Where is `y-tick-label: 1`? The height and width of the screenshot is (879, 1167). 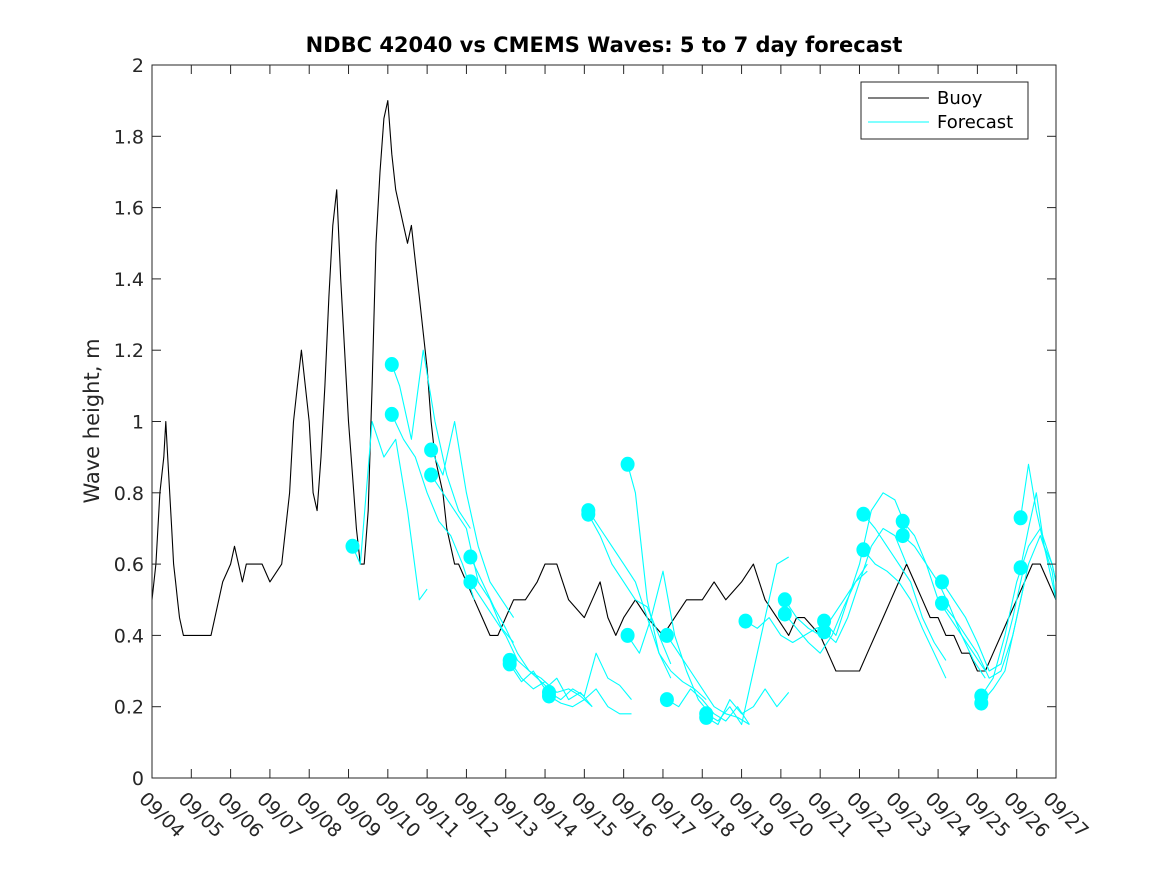 y-tick-label: 1 is located at coordinates (138, 423).